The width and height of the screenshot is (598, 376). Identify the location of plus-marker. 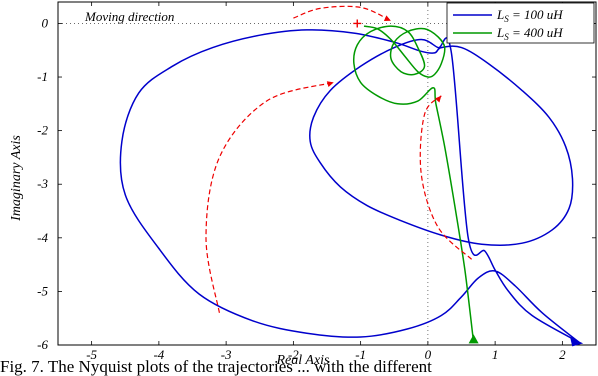
(357, 23).